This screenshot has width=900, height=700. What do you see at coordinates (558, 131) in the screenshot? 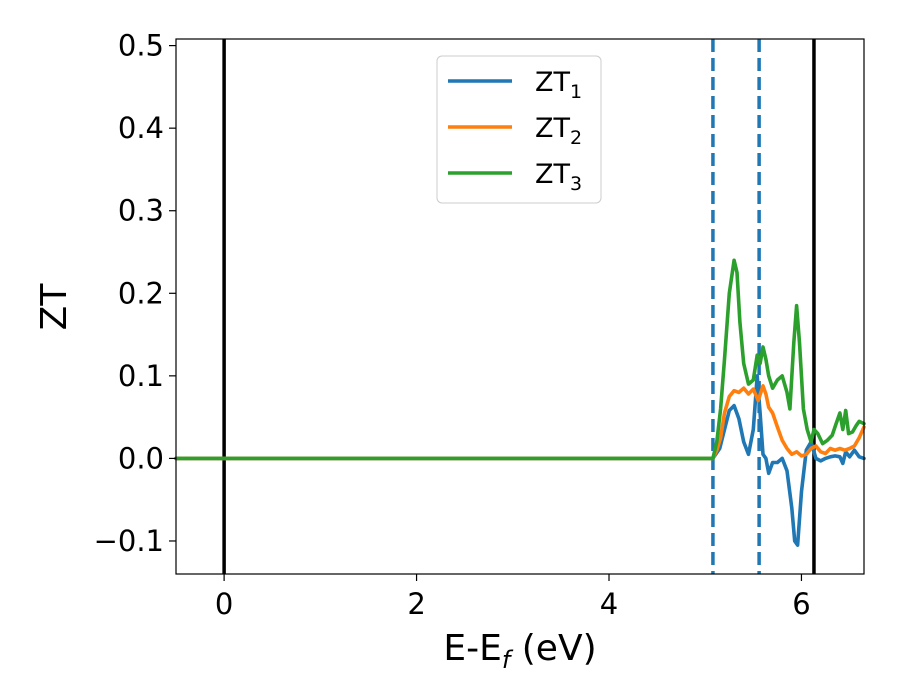
I see `legend-label-zt2: ZT2` at bounding box center [558, 131].